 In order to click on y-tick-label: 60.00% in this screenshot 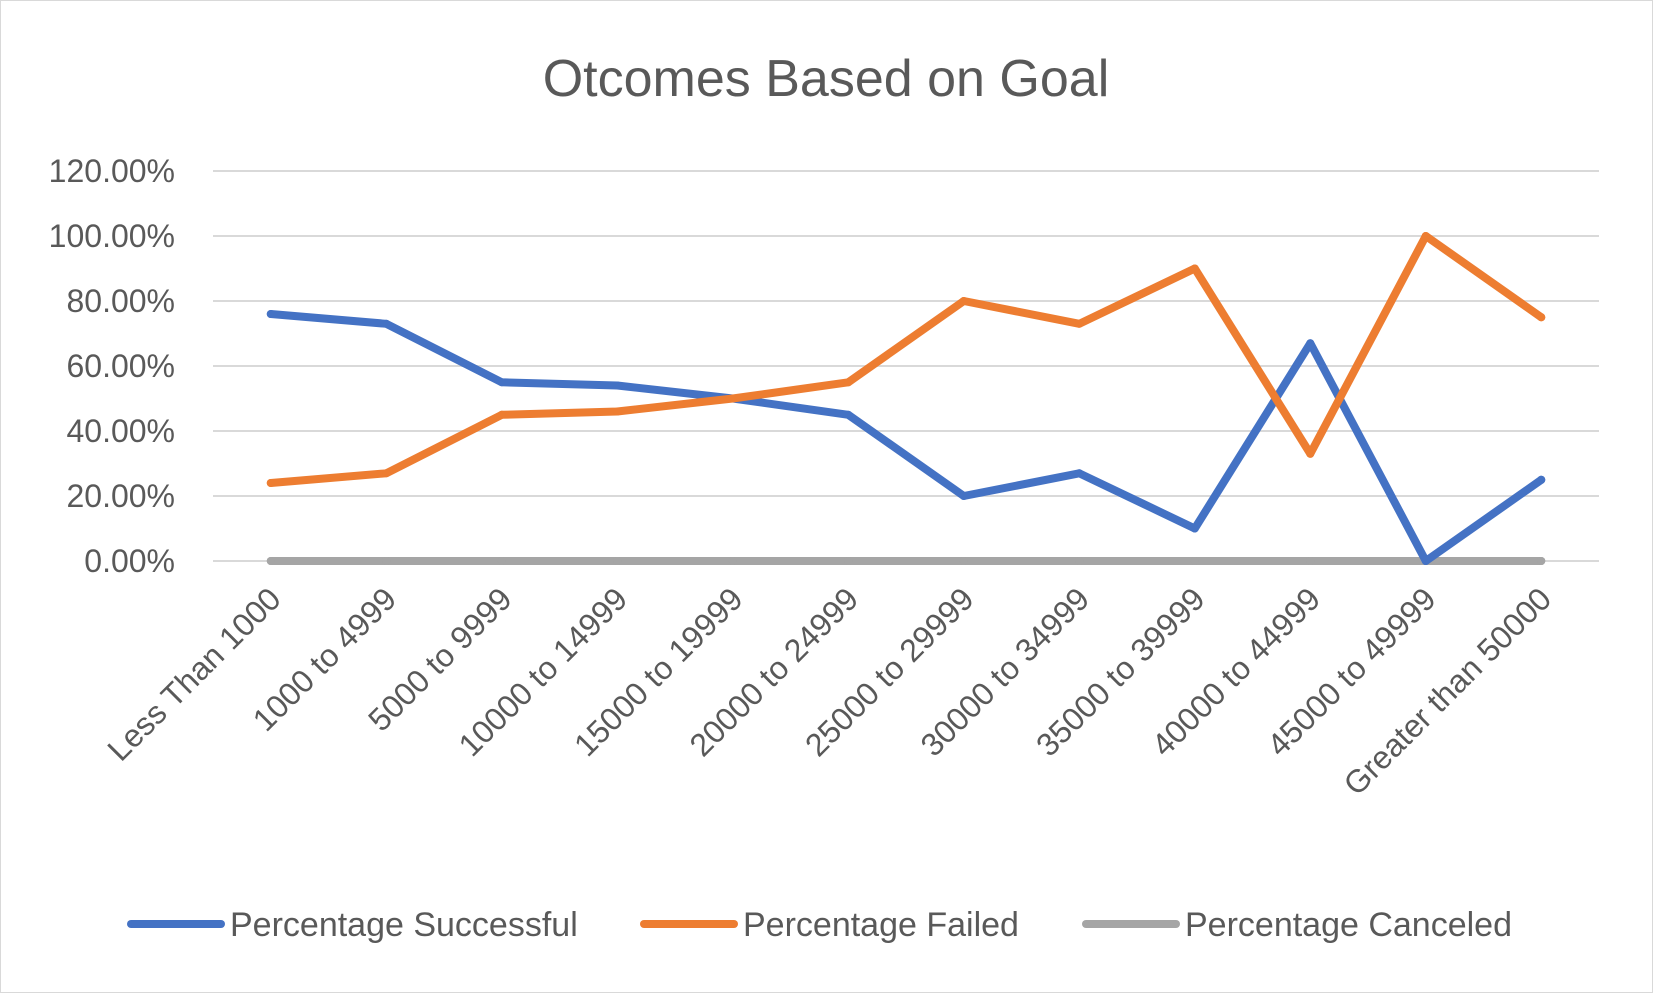, I will do `click(120, 366)`.